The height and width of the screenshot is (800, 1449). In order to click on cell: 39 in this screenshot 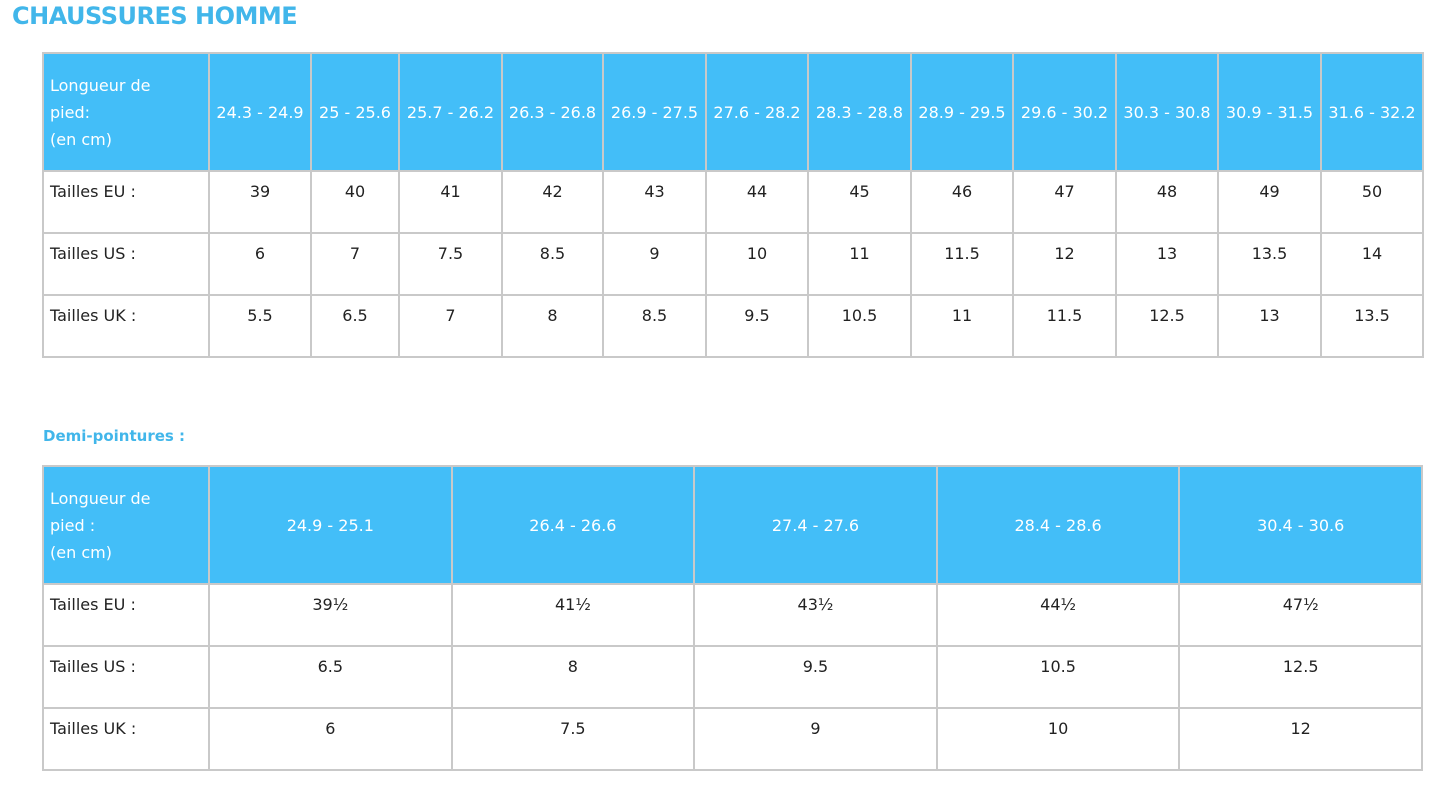, I will do `click(260, 202)`.